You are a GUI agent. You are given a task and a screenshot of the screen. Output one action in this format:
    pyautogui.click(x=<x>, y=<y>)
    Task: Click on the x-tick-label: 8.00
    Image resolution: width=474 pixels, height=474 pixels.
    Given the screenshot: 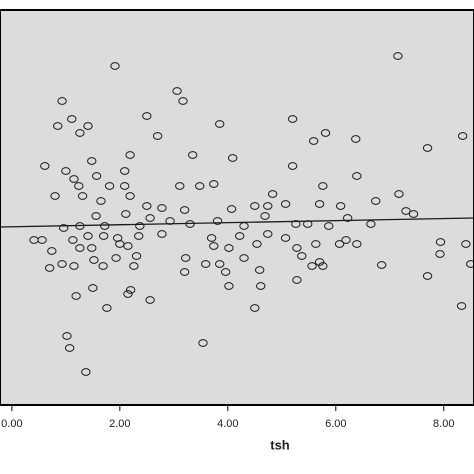 What is the action you would take?
    pyautogui.click(x=443, y=424)
    